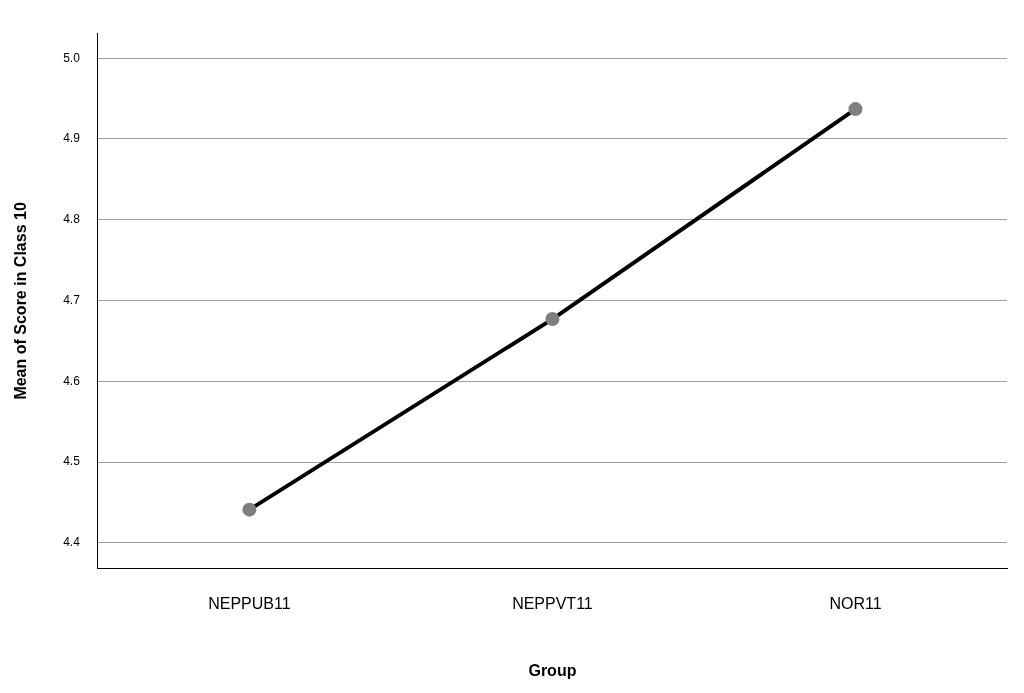  Describe the element at coordinates (21, 301) in the screenshot. I see `y-axis-title: Mean of Score in Class 10` at that location.